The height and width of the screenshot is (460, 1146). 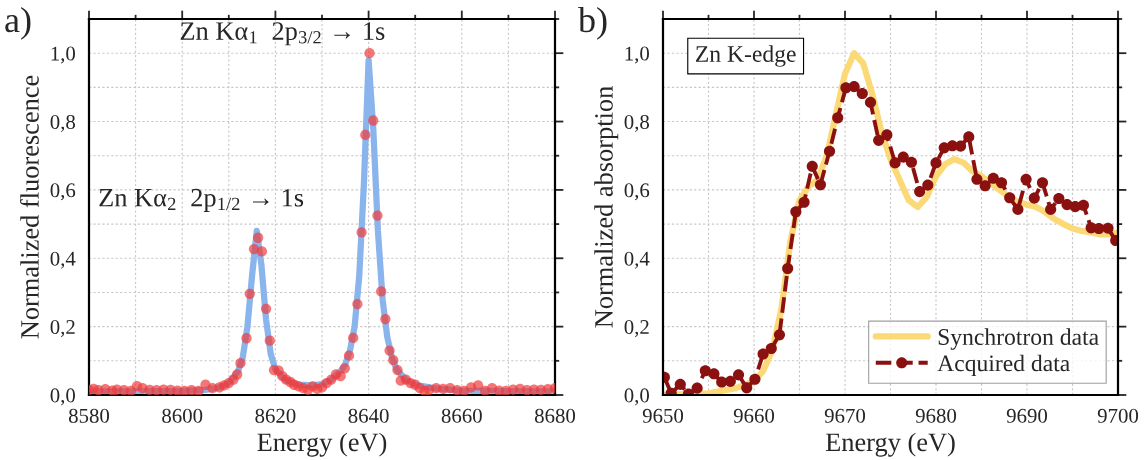 I want to click on x-tick-label: 9690, so click(x=1027, y=415).